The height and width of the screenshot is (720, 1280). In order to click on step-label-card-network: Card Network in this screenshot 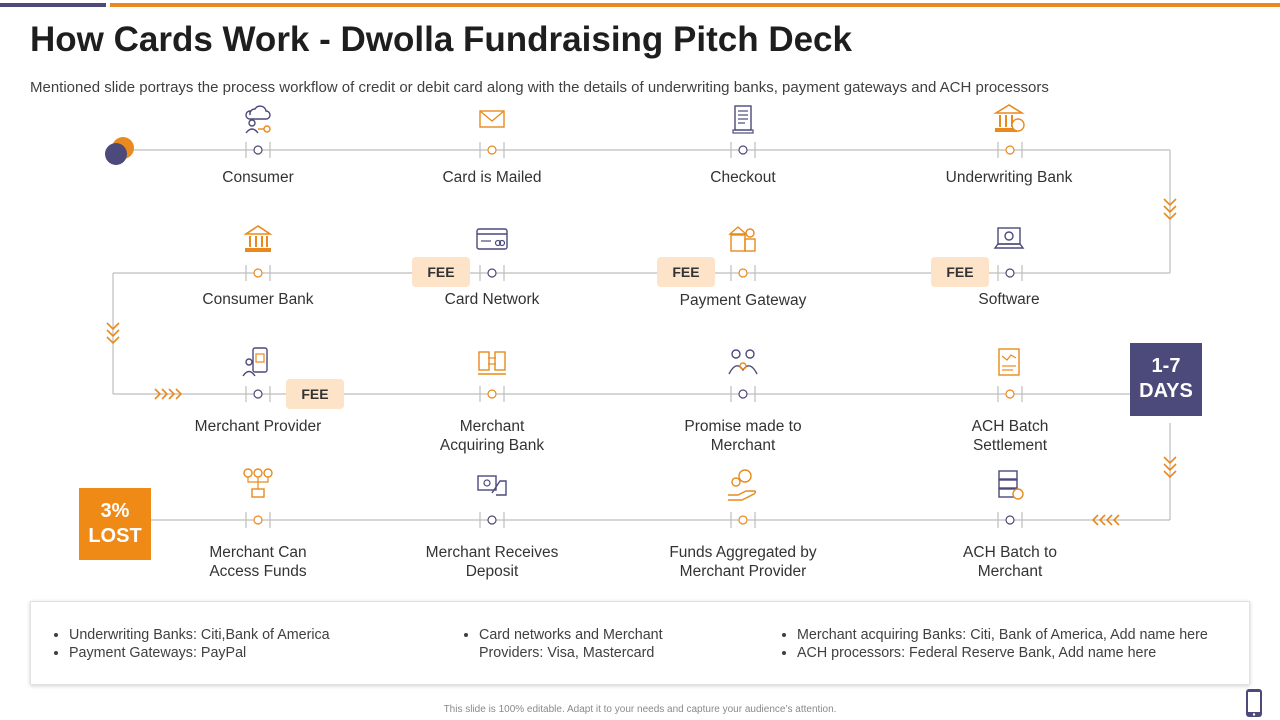, I will do `click(492, 299)`.